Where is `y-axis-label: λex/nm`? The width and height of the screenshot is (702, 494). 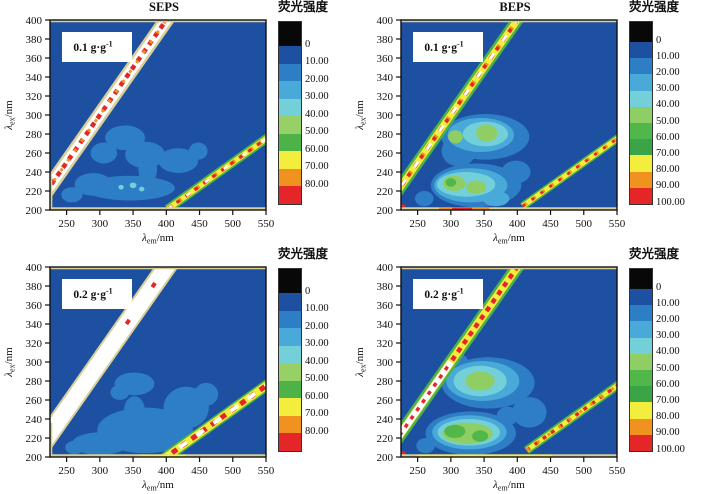 y-axis-label: λex/nm is located at coordinates (361, 115).